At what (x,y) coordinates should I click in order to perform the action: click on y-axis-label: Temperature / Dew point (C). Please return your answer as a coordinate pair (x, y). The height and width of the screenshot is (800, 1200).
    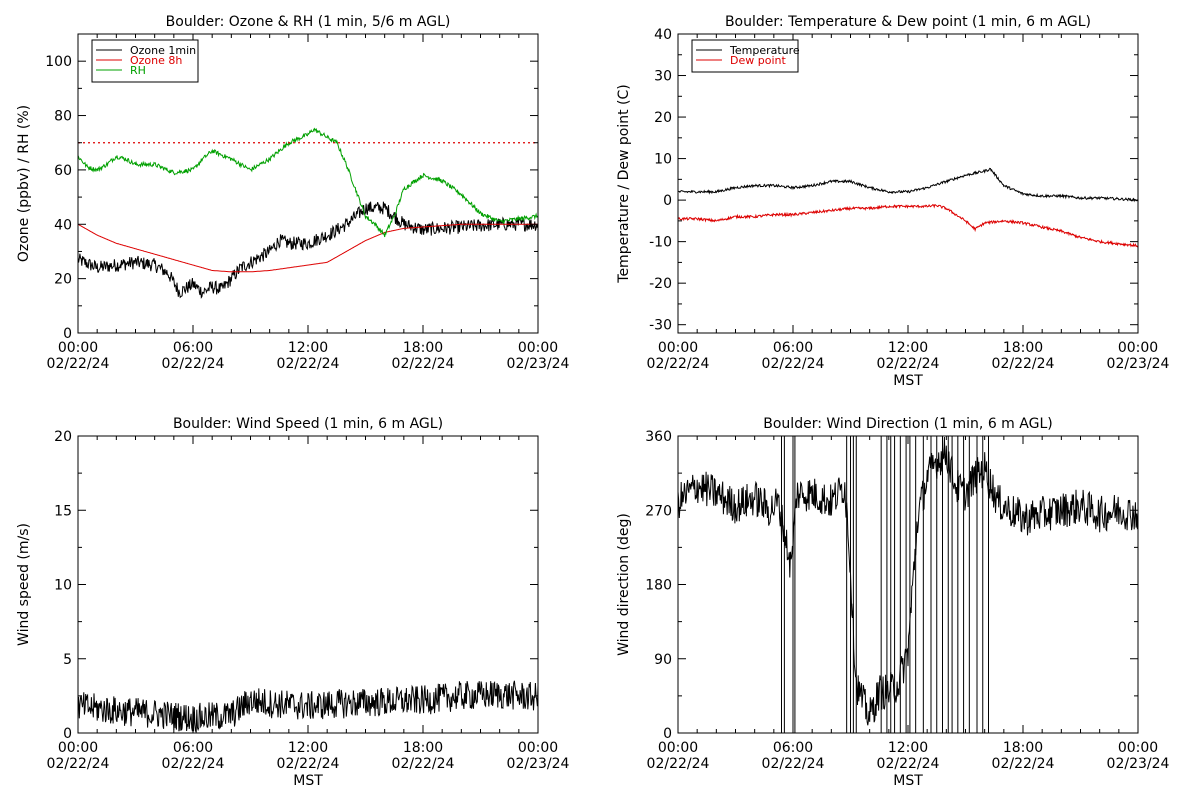
    Looking at the image, I should click on (624, 183).